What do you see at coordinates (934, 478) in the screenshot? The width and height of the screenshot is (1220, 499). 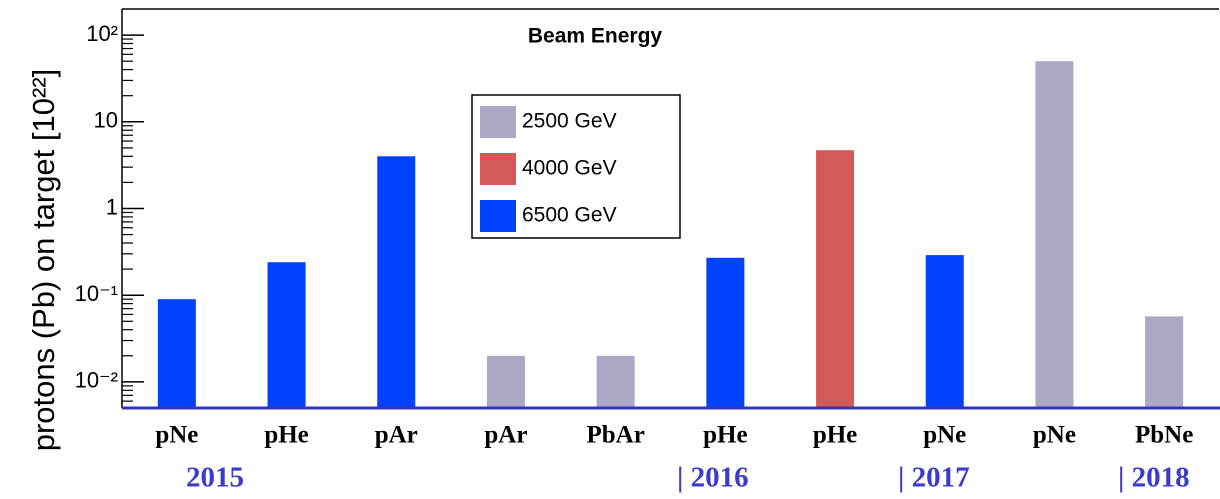 I see `annotation: | 2017` at bounding box center [934, 478].